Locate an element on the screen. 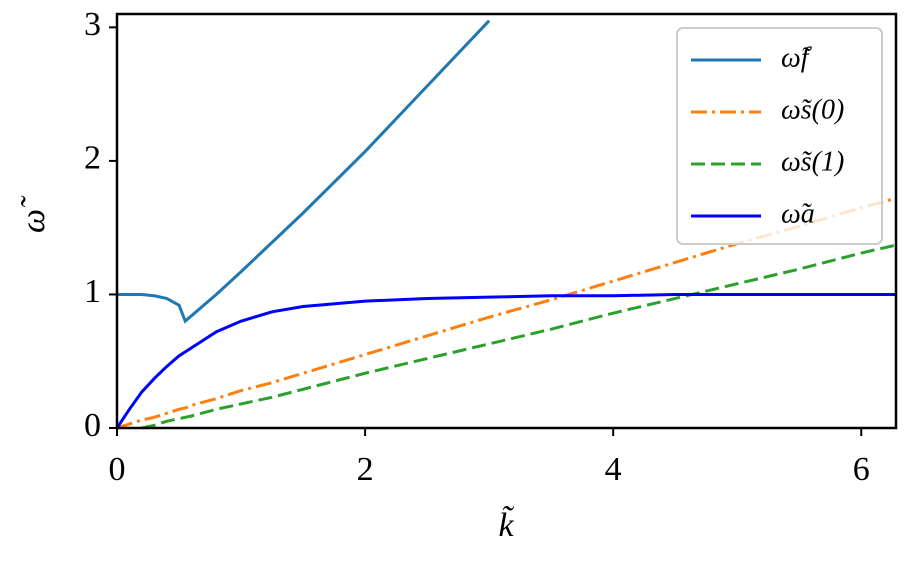 The width and height of the screenshot is (909, 562). y-tick-label: 1 is located at coordinates (92, 291).